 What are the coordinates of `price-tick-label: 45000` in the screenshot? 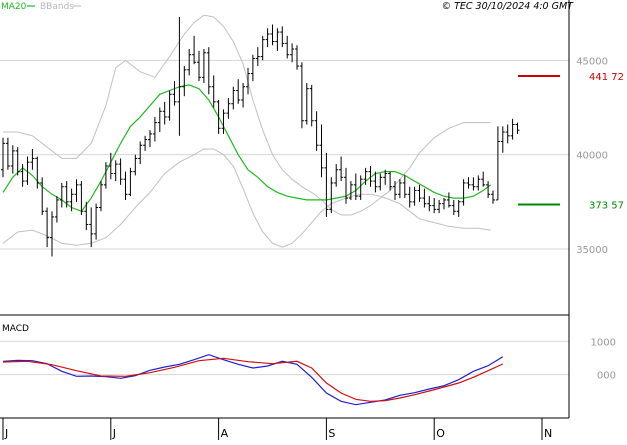 It's located at (592, 61).